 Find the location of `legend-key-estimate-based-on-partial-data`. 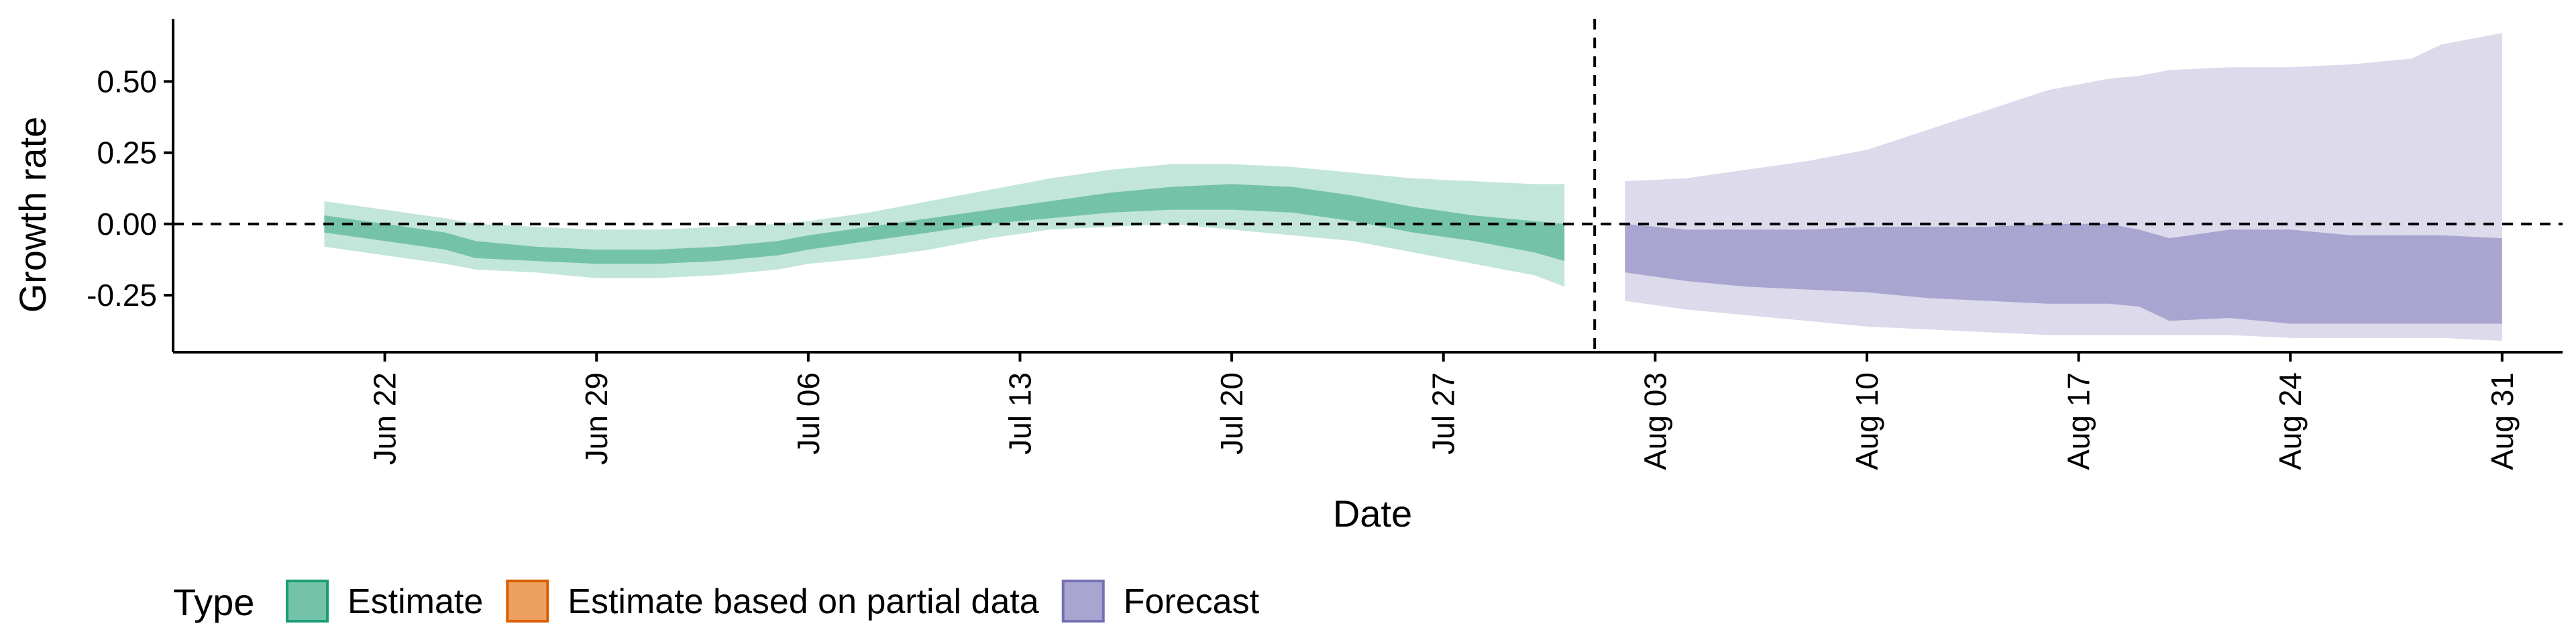

legend-key-estimate-based-on-partial-data is located at coordinates (527, 601).